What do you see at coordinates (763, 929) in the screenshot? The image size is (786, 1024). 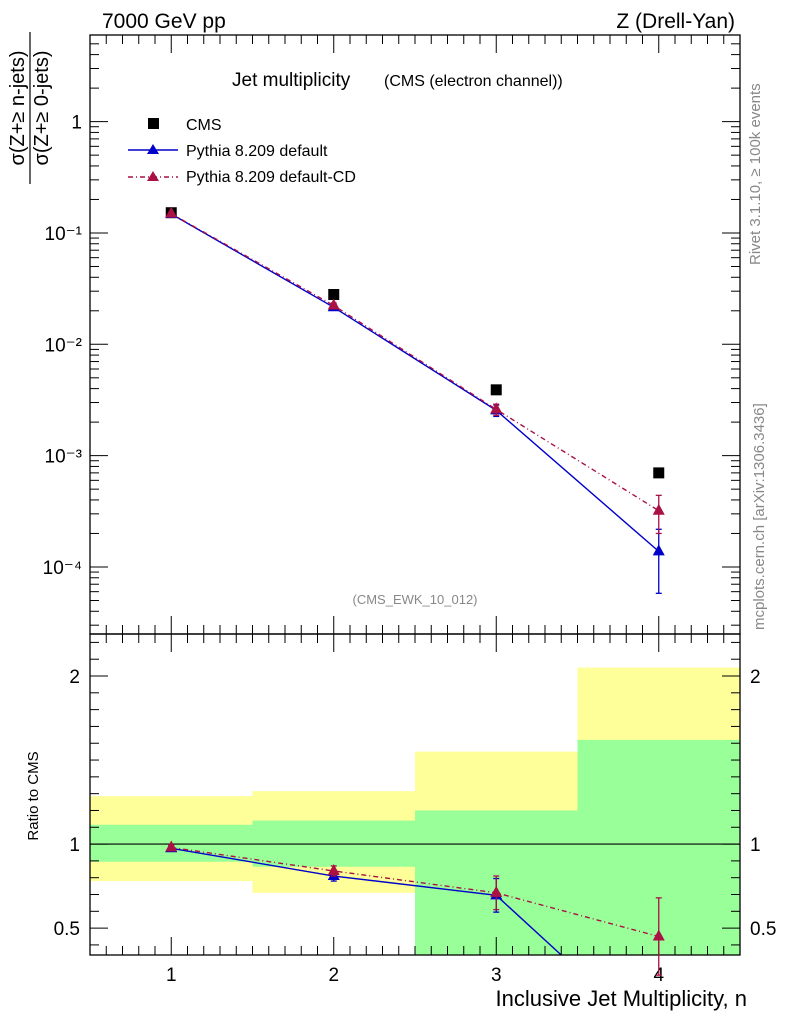 I see `ratio-y-tick-label-right: 0.5` at bounding box center [763, 929].